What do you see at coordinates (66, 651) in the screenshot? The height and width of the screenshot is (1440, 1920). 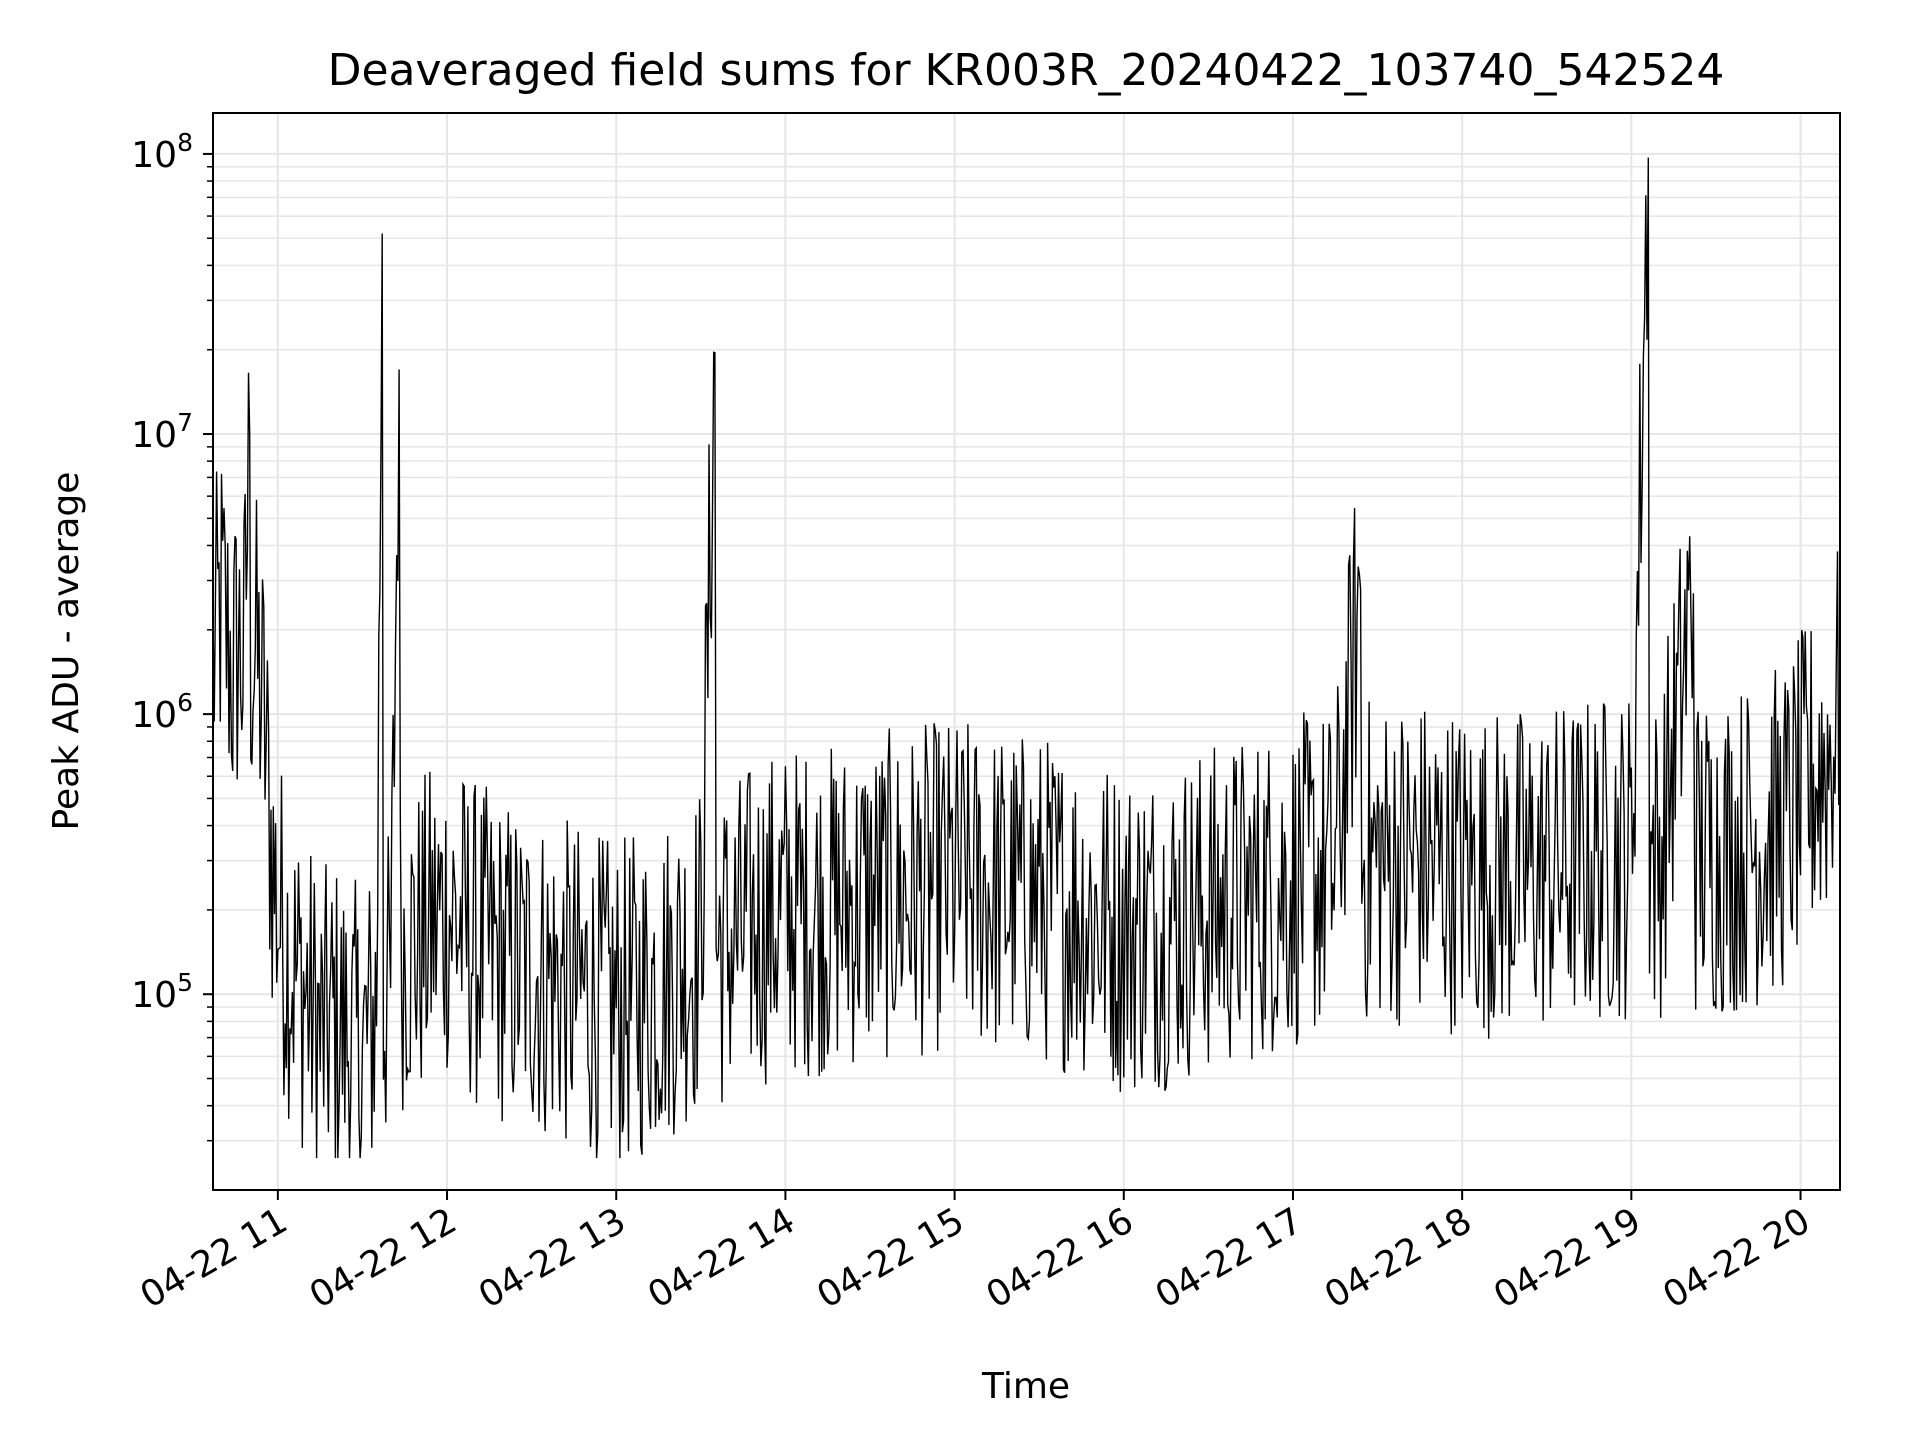 I see `y-axis-label: Peak ADU - average` at bounding box center [66, 651].